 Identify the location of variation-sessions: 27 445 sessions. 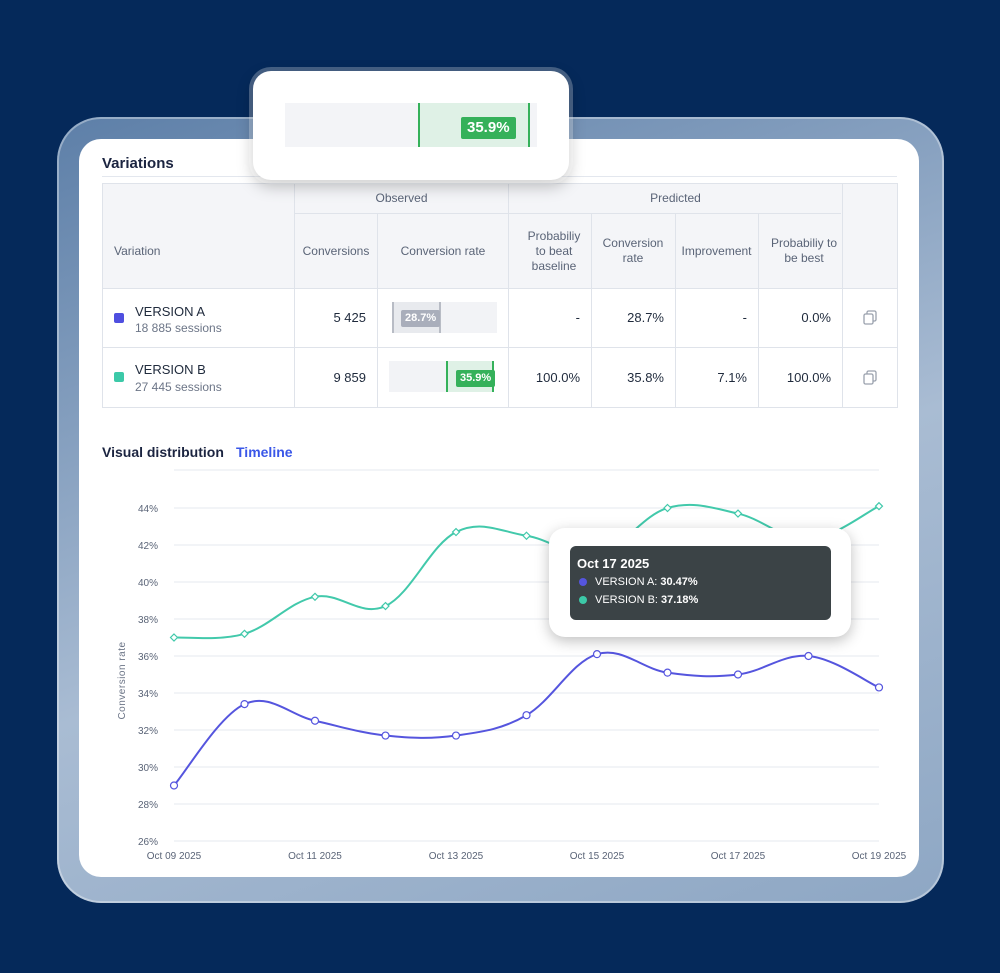
(178, 387).